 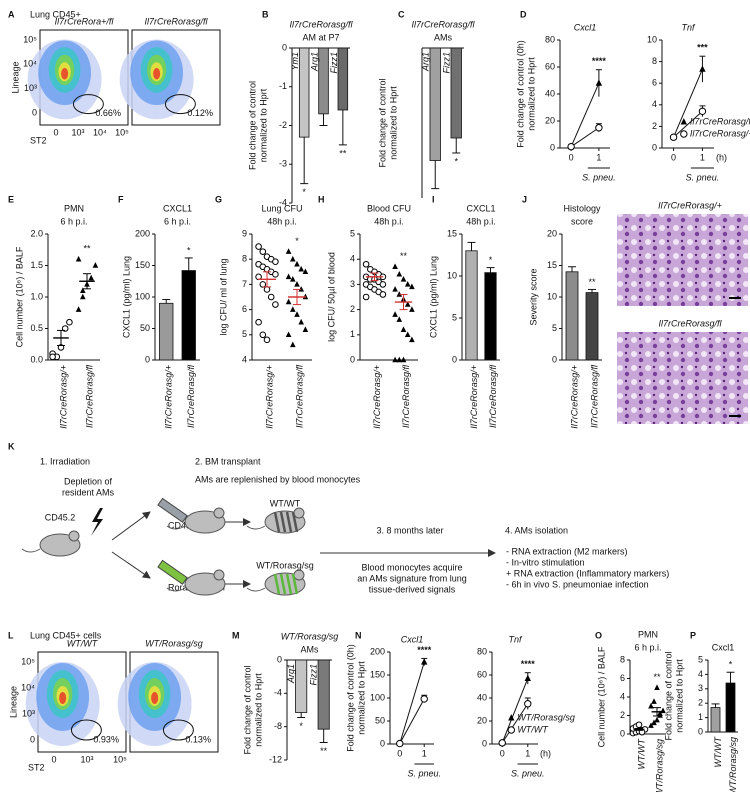 I want to click on flow-xtick: 0, so click(x=53, y=759).